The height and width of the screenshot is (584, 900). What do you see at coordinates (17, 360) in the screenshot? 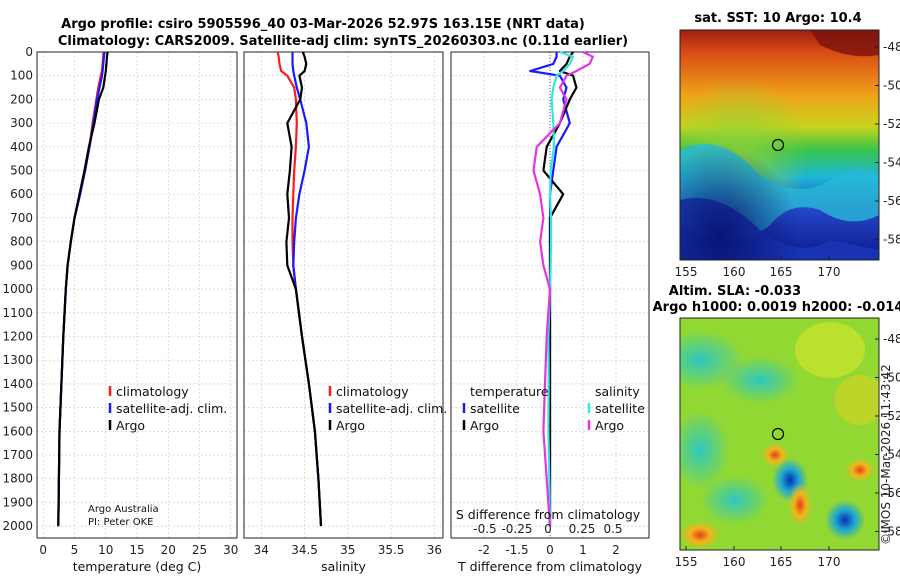
I see `y-tick-label: 1300` at bounding box center [17, 360].